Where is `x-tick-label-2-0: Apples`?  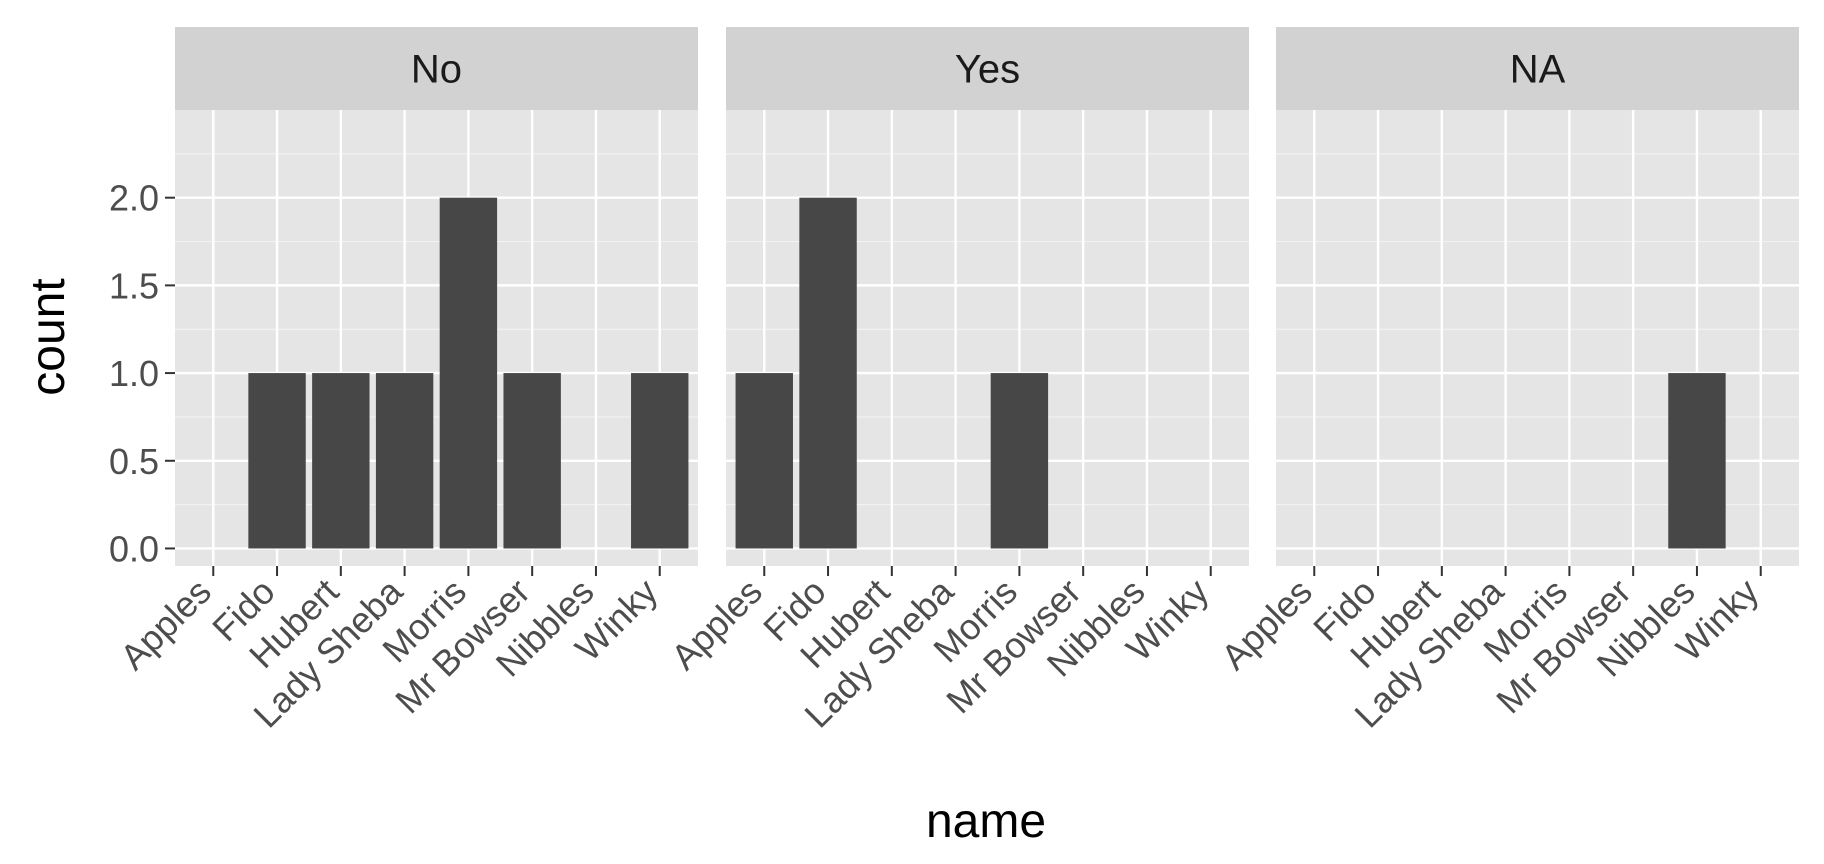 x-tick-label-2-0: Apples is located at coordinates (1266, 624).